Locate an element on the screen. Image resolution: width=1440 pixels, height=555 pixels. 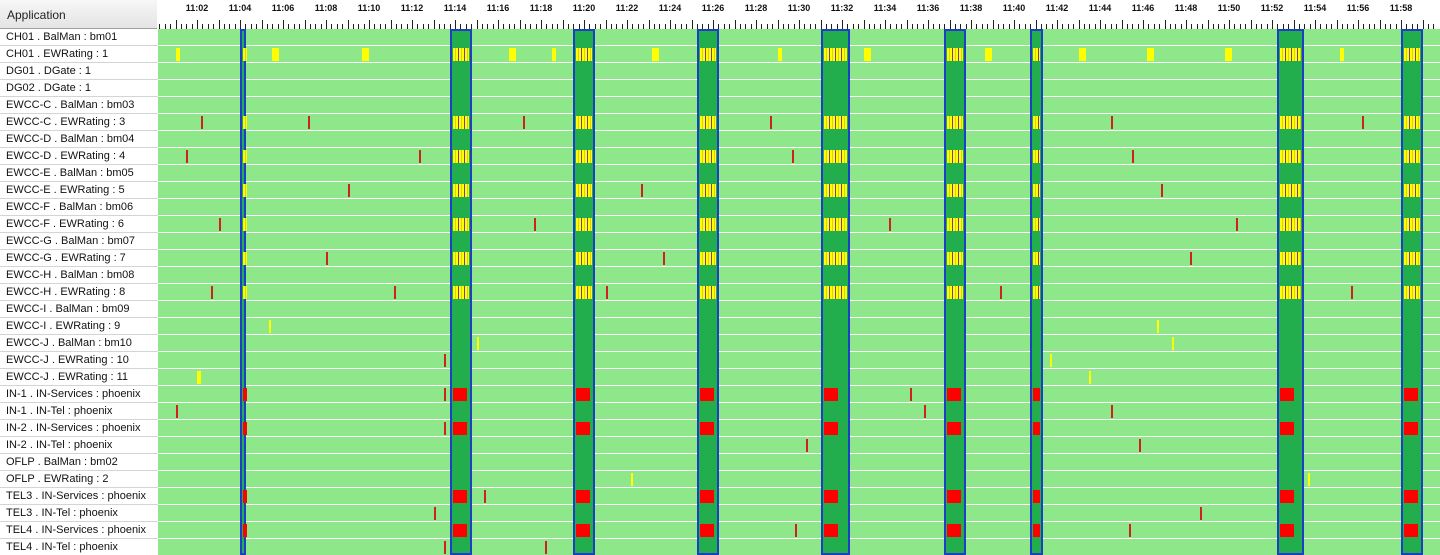
row-label: EWCC-J . BalMan : bm10 is located at coordinates (79, 343).